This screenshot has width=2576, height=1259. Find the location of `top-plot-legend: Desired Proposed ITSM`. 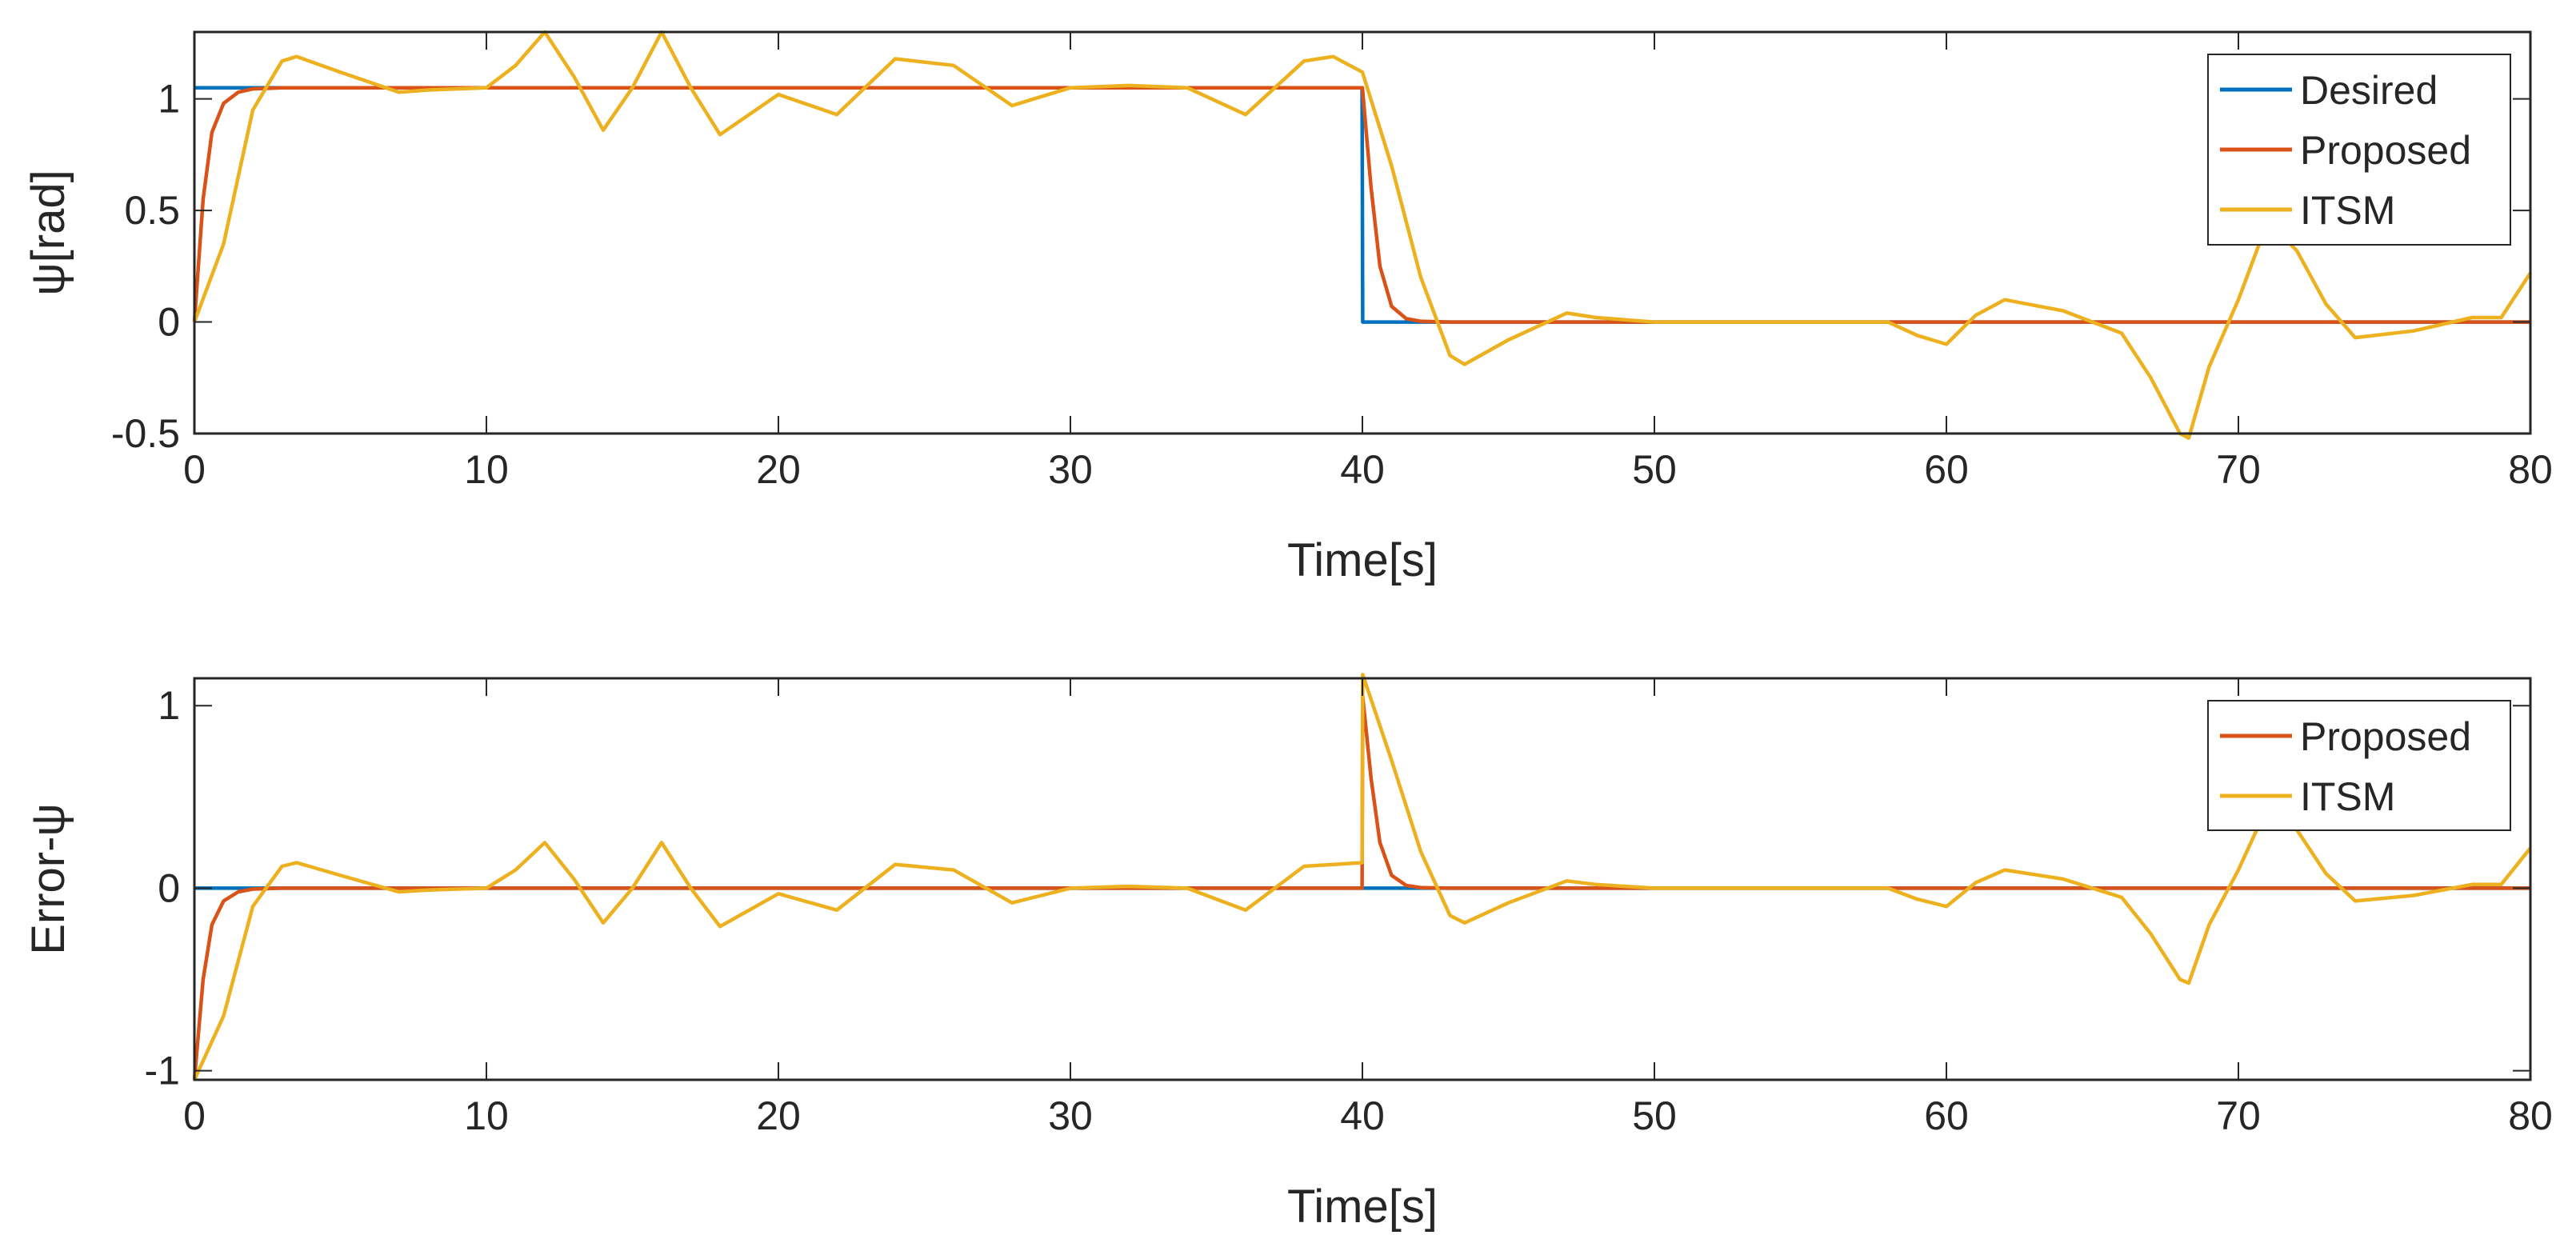

top-plot-legend: Desired Proposed ITSM is located at coordinates (2359, 150).